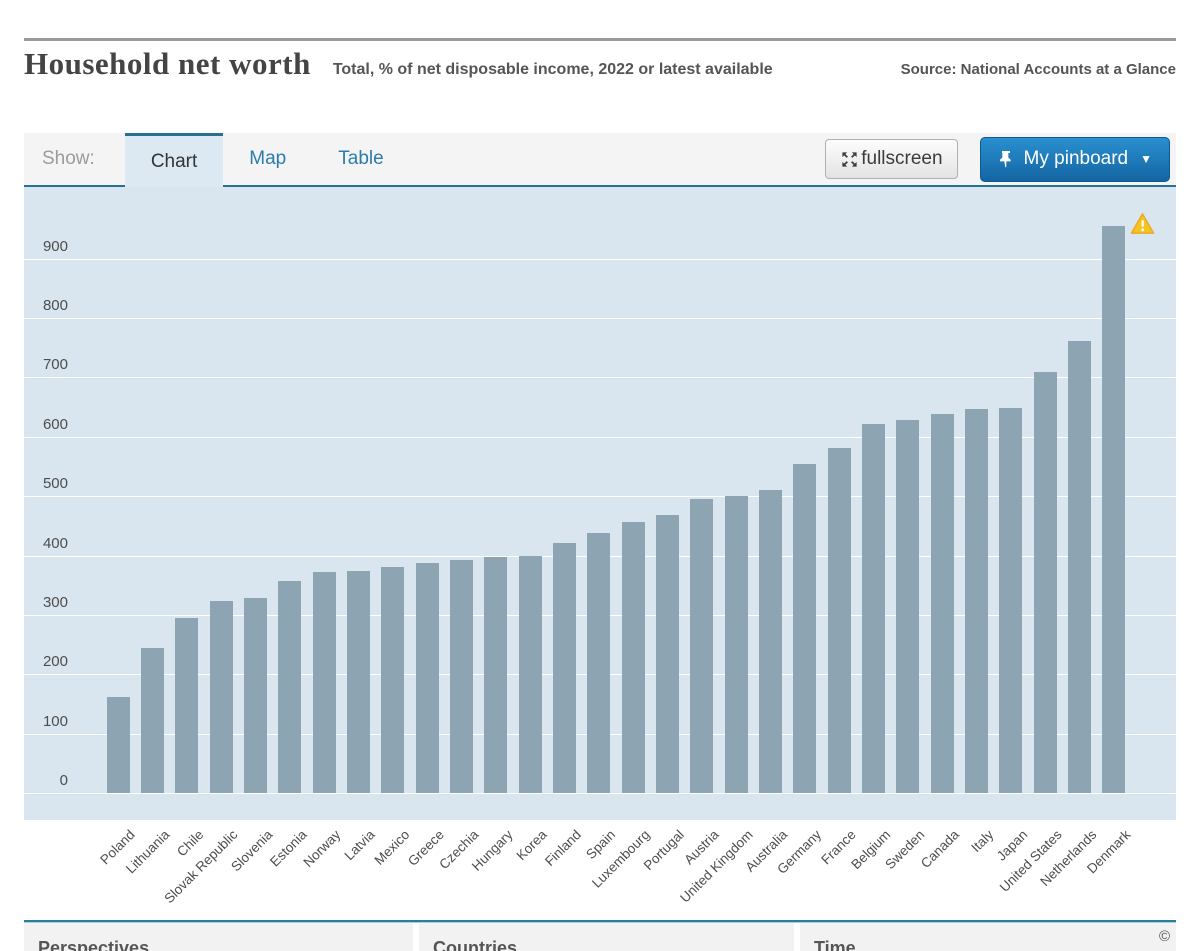 The height and width of the screenshot is (951, 1200). I want to click on perspectives-panel: Perspectives, so click(218, 937).